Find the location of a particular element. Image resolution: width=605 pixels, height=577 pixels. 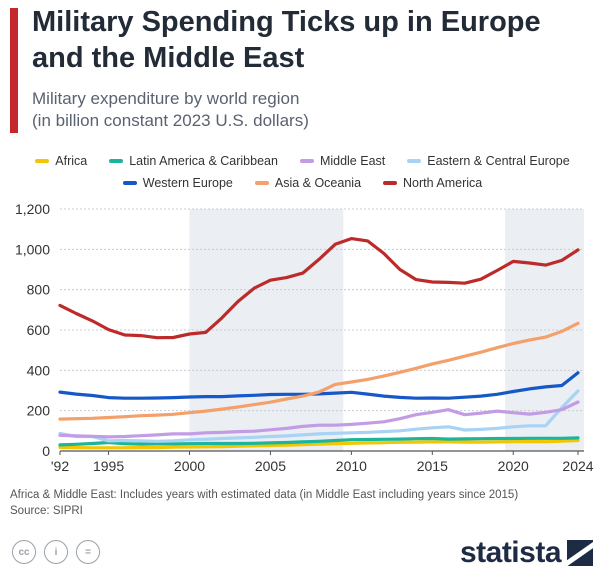

statista-logo-icon is located at coordinates (580, 553).